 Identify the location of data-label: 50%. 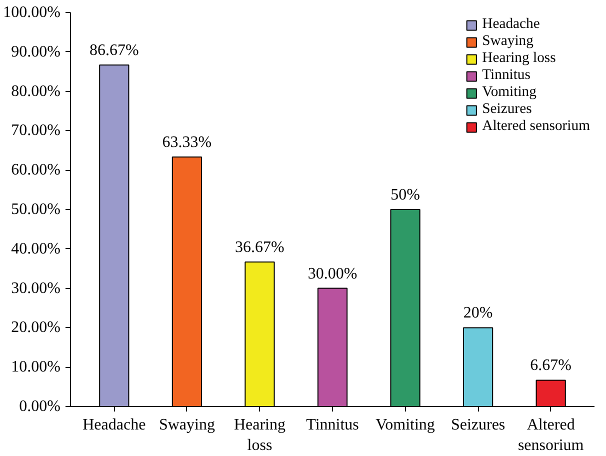
(405, 195).